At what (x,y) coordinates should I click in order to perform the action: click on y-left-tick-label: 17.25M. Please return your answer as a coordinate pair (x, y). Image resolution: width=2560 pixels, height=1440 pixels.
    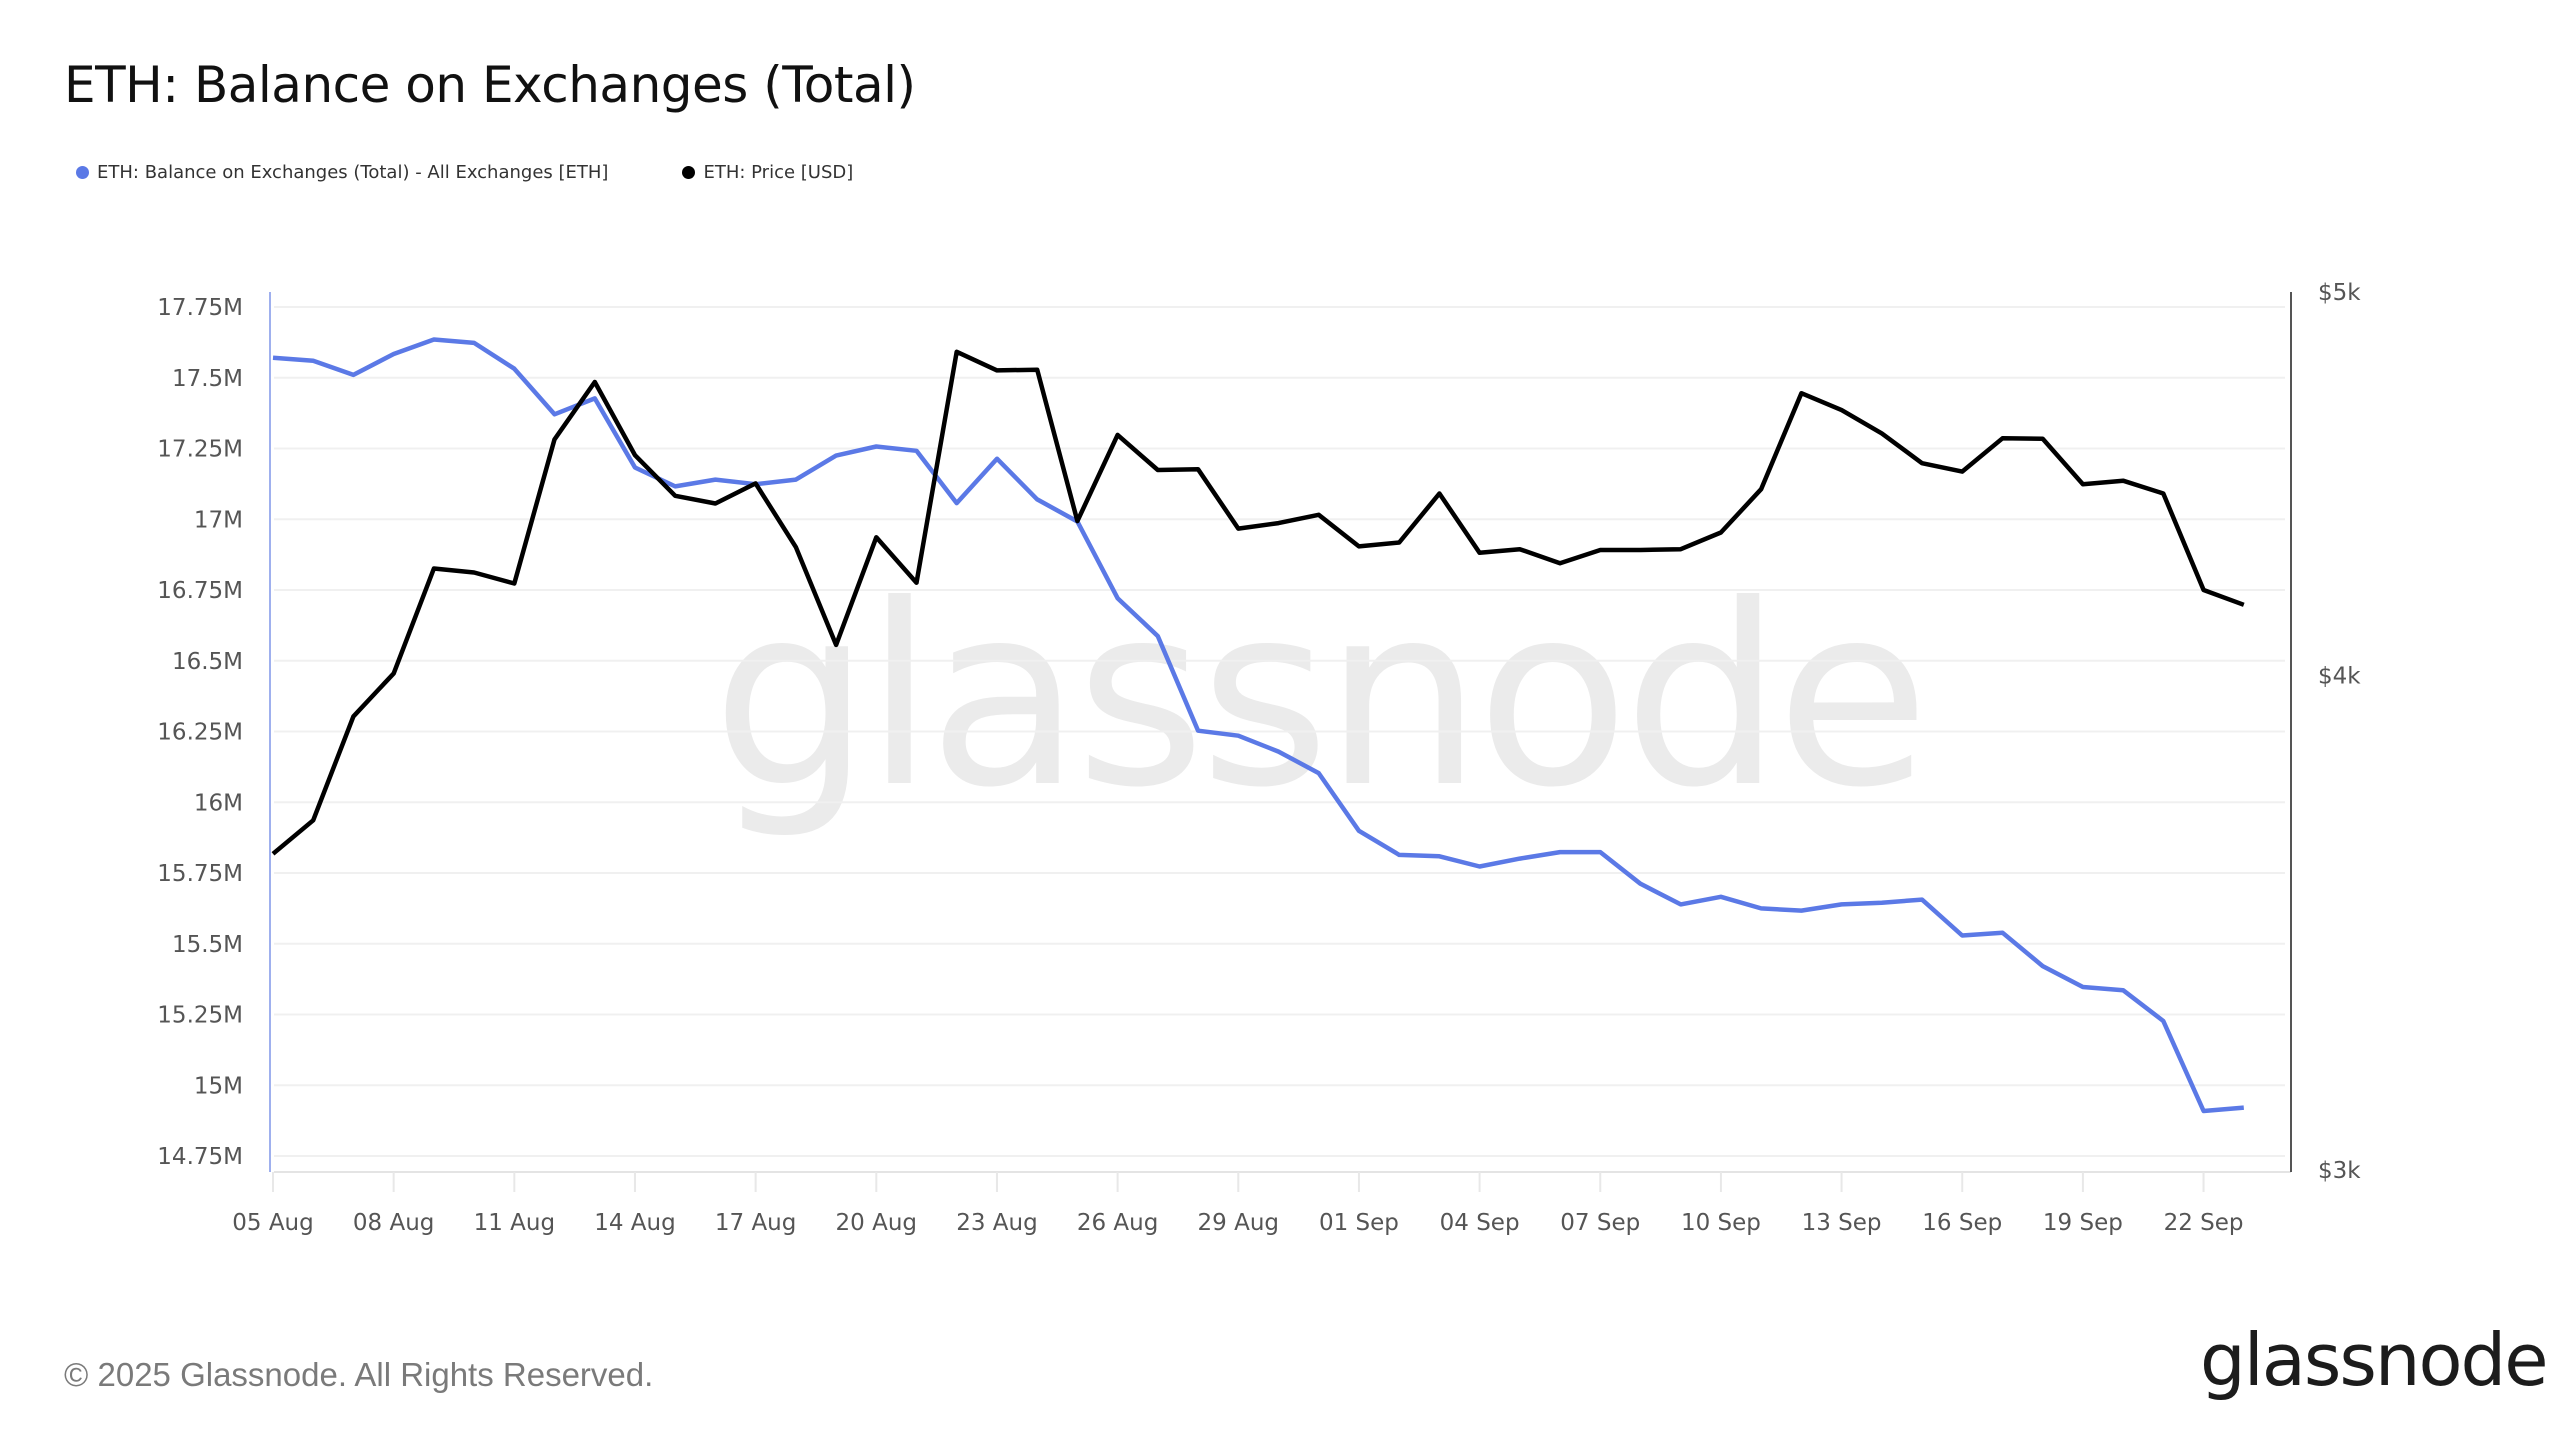
    Looking at the image, I should click on (200, 450).